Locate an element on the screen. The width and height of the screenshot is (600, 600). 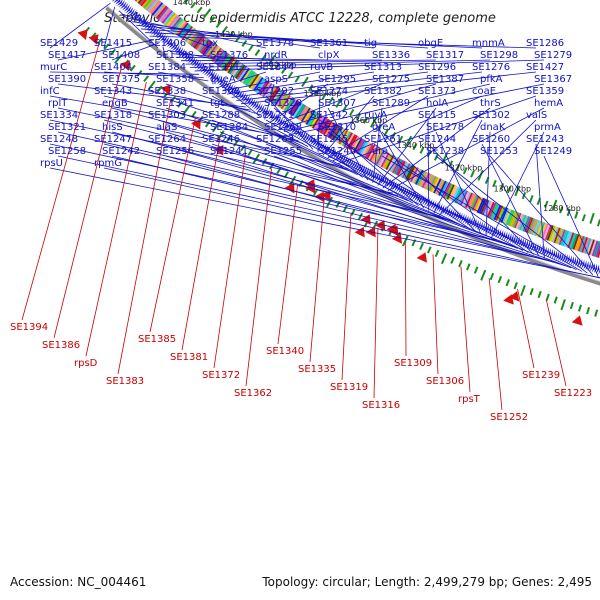
inner-gene-label: SE1239 is located at coordinates (541, 375).